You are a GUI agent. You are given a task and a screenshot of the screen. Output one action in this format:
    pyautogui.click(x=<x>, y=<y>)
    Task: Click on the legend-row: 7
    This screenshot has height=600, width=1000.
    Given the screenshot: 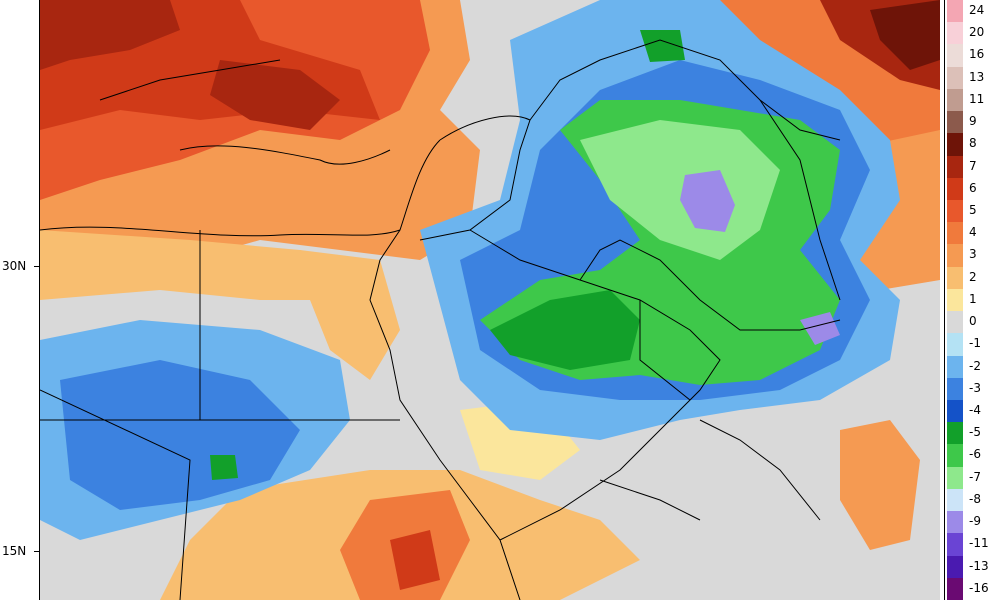 What is the action you would take?
    pyautogui.click(x=972, y=166)
    